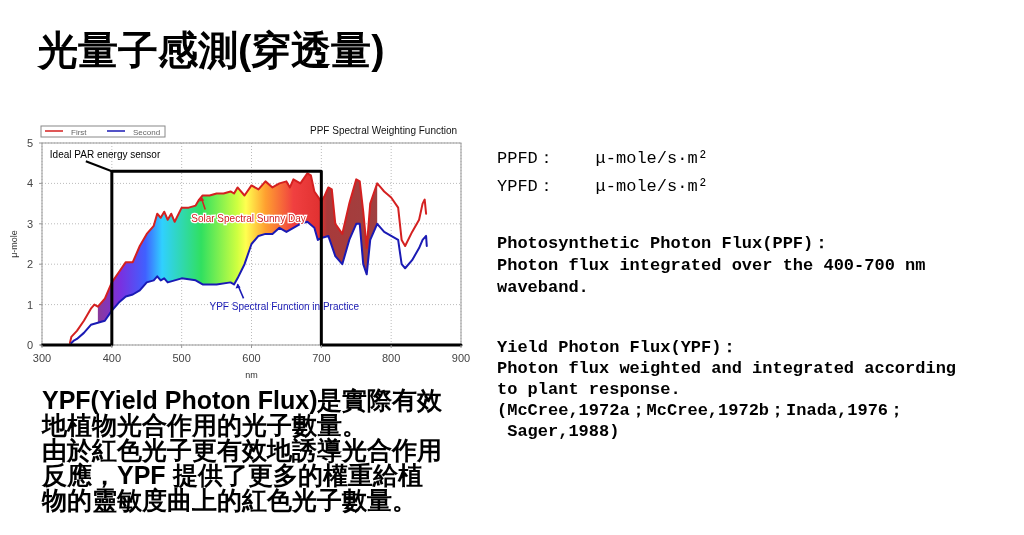 The image size is (1024, 535). Describe the element at coordinates (461, 358) in the screenshot. I see `x-tick-label: 900` at that location.